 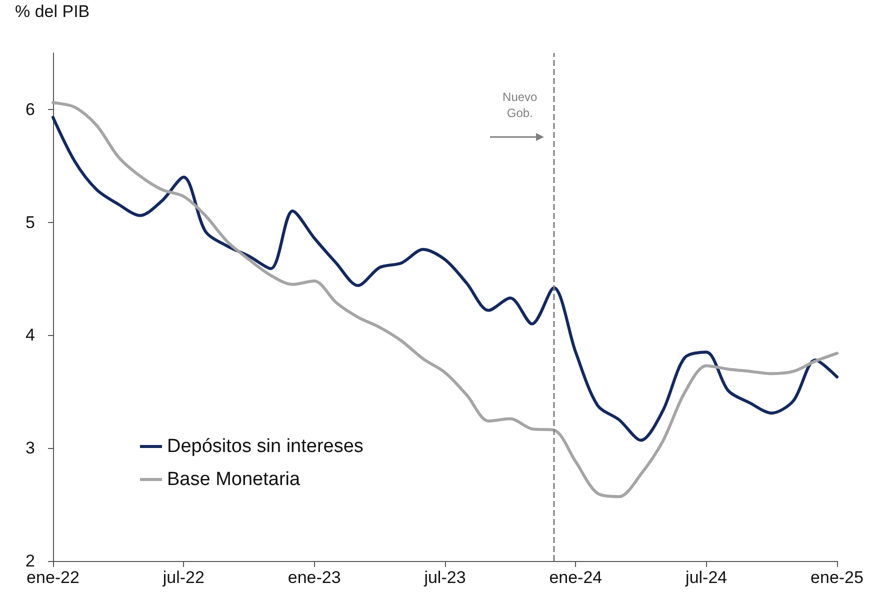 I want to click on x-tick-label: ene-25, so click(x=837, y=577).